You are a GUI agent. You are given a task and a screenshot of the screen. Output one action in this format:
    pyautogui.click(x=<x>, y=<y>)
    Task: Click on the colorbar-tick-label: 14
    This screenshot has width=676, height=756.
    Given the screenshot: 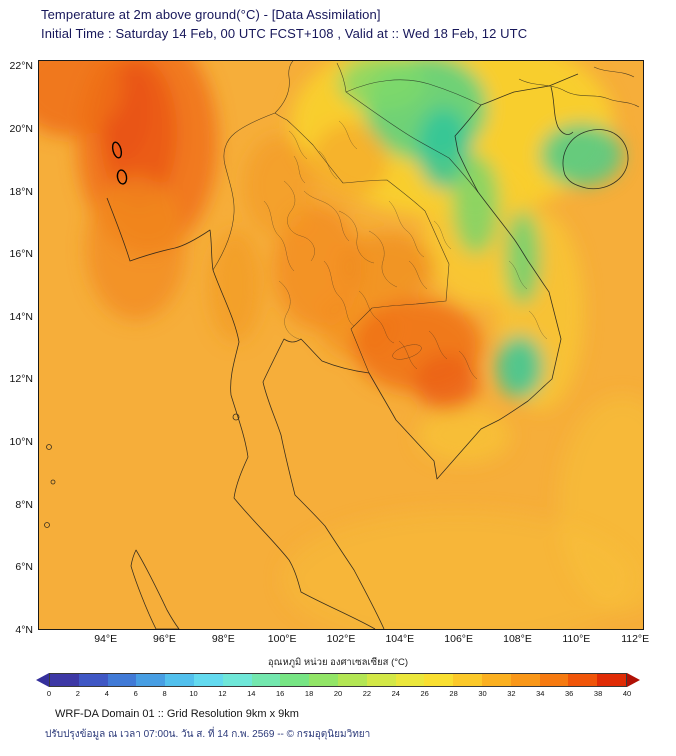 What is the action you would take?
    pyautogui.click(x=251, y=693)
    